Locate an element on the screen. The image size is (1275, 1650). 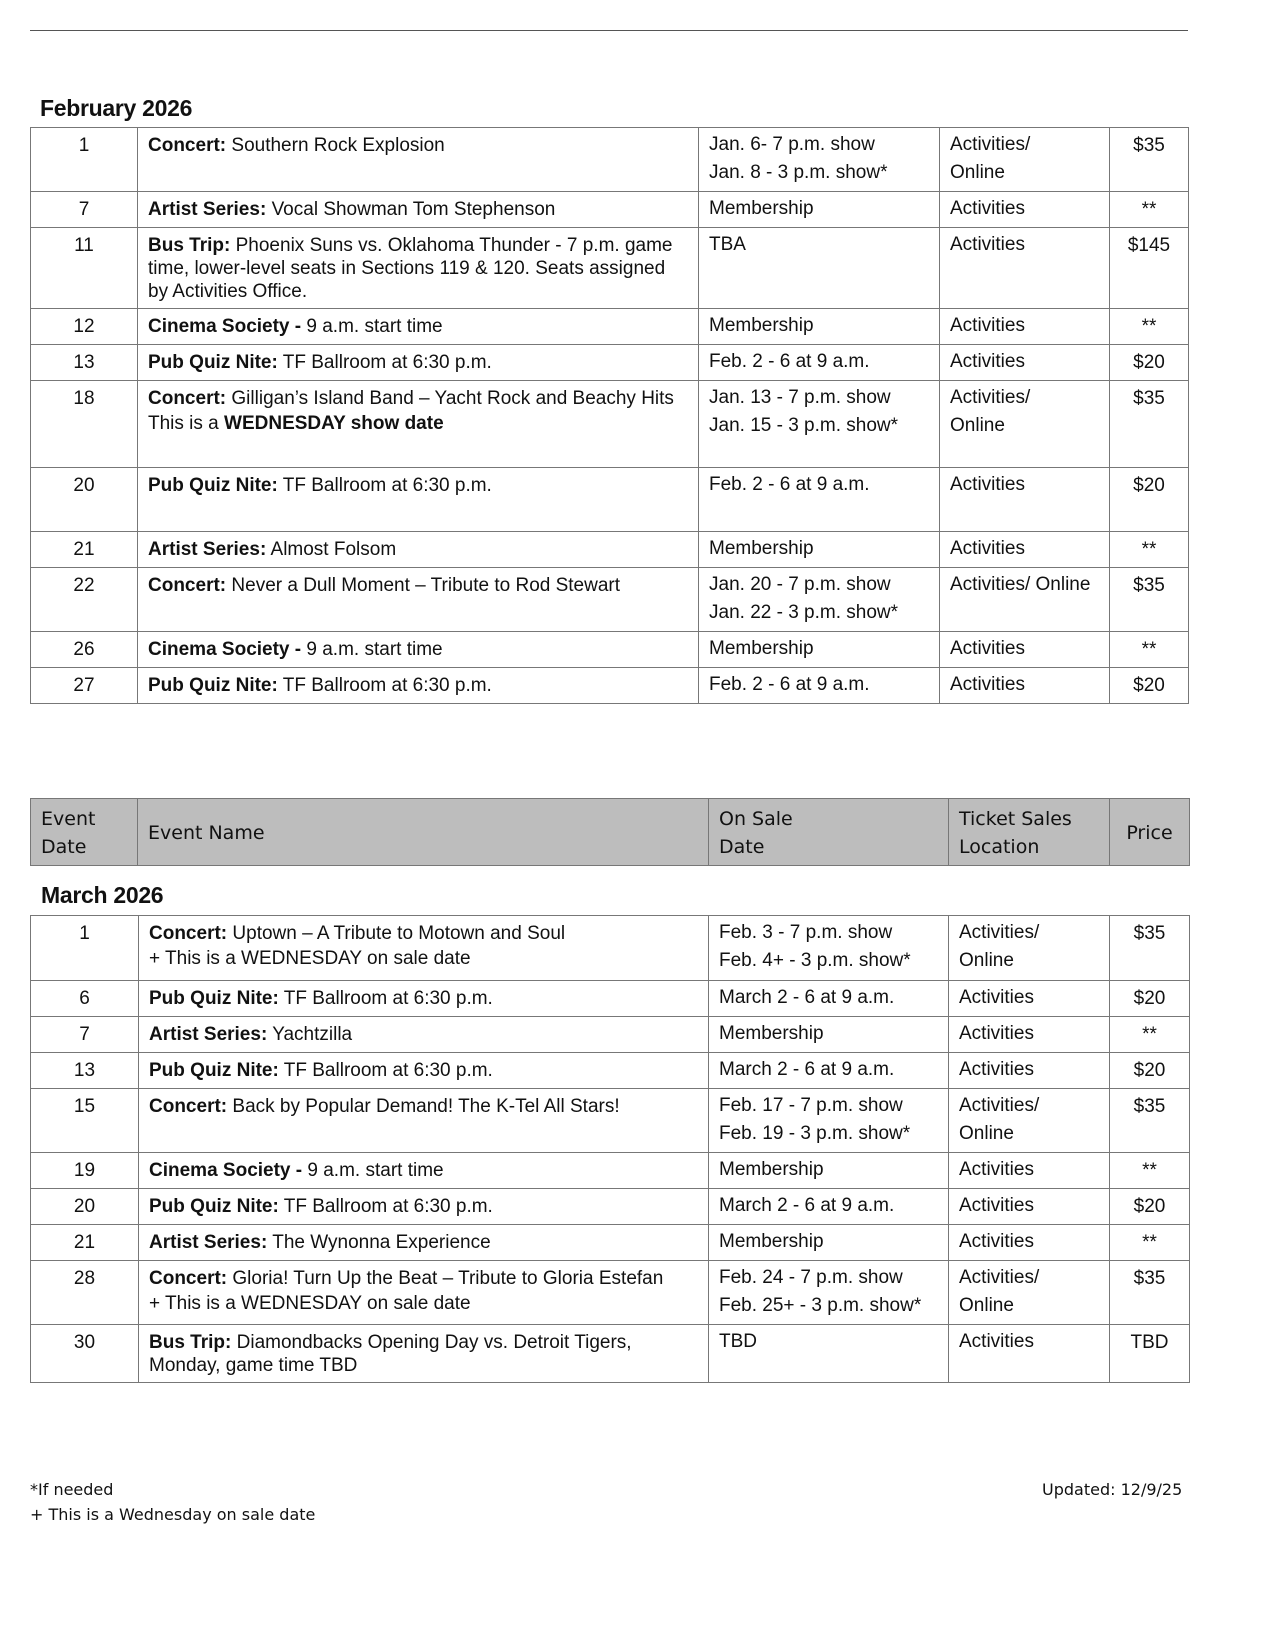
event-price: ** is located at coordinates (1149, 1242).